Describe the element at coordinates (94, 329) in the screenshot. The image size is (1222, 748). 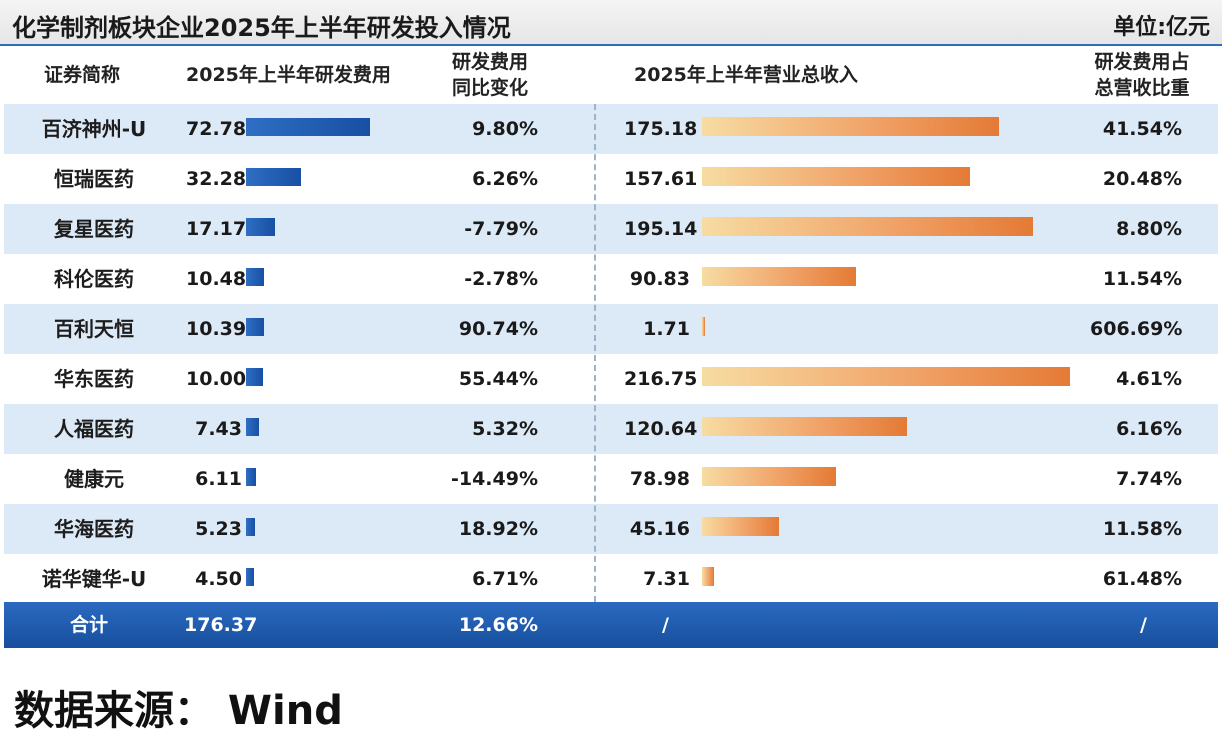
I see `company-name: 百利天恒` at that location.